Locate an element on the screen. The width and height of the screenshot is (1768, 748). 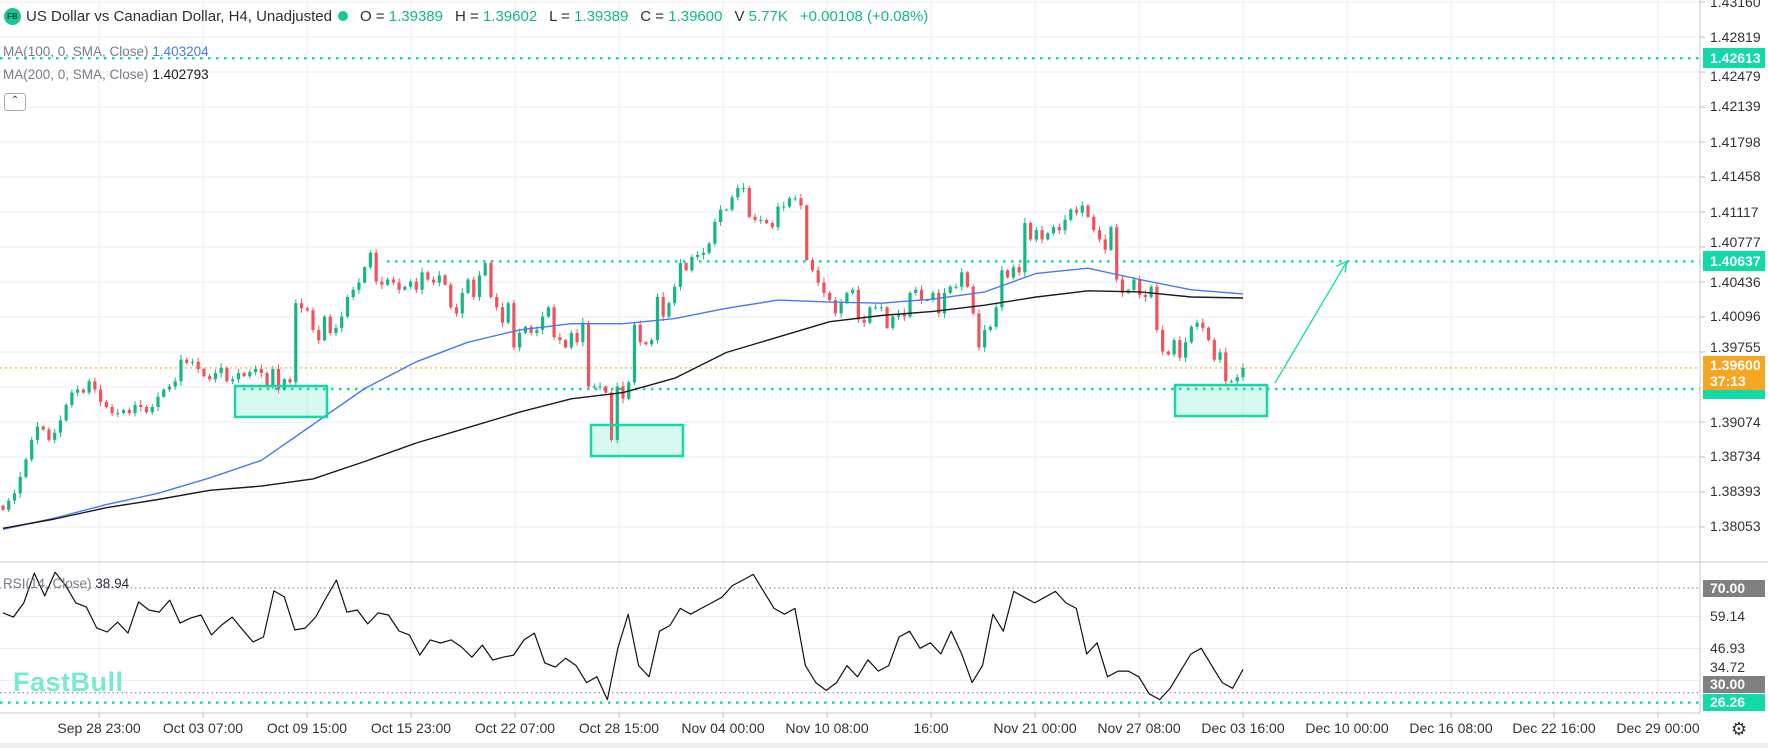
candle-countdown: 37:13 is located at coordinates (1728, 381).